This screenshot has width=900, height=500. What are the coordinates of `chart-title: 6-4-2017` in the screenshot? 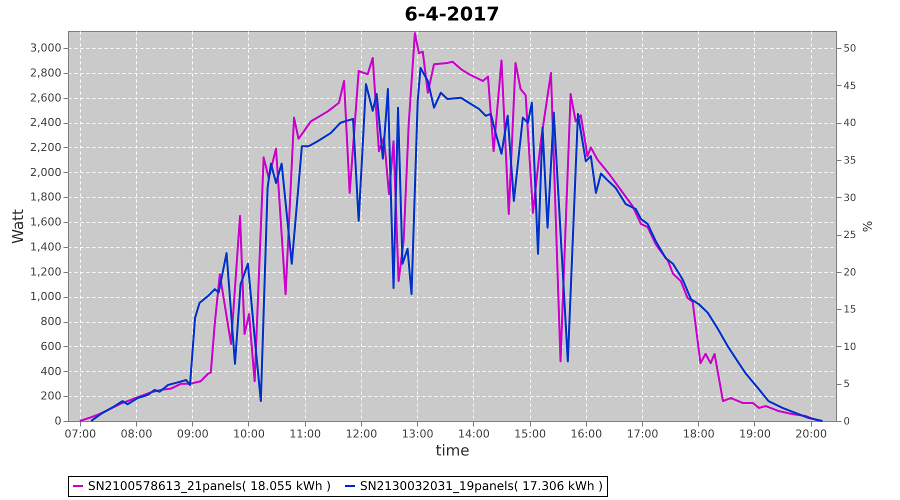 It's located at (452, 14).